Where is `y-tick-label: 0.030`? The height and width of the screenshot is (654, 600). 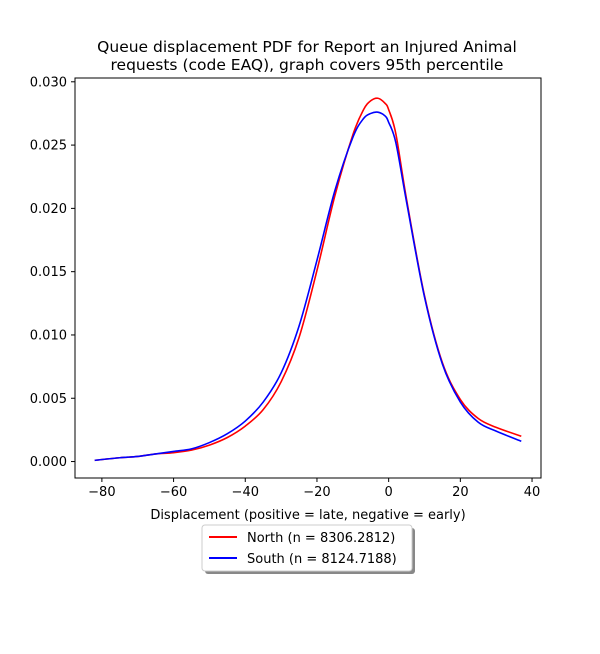
y-tick-label: 0.030 is located at coordinates (48, 82).